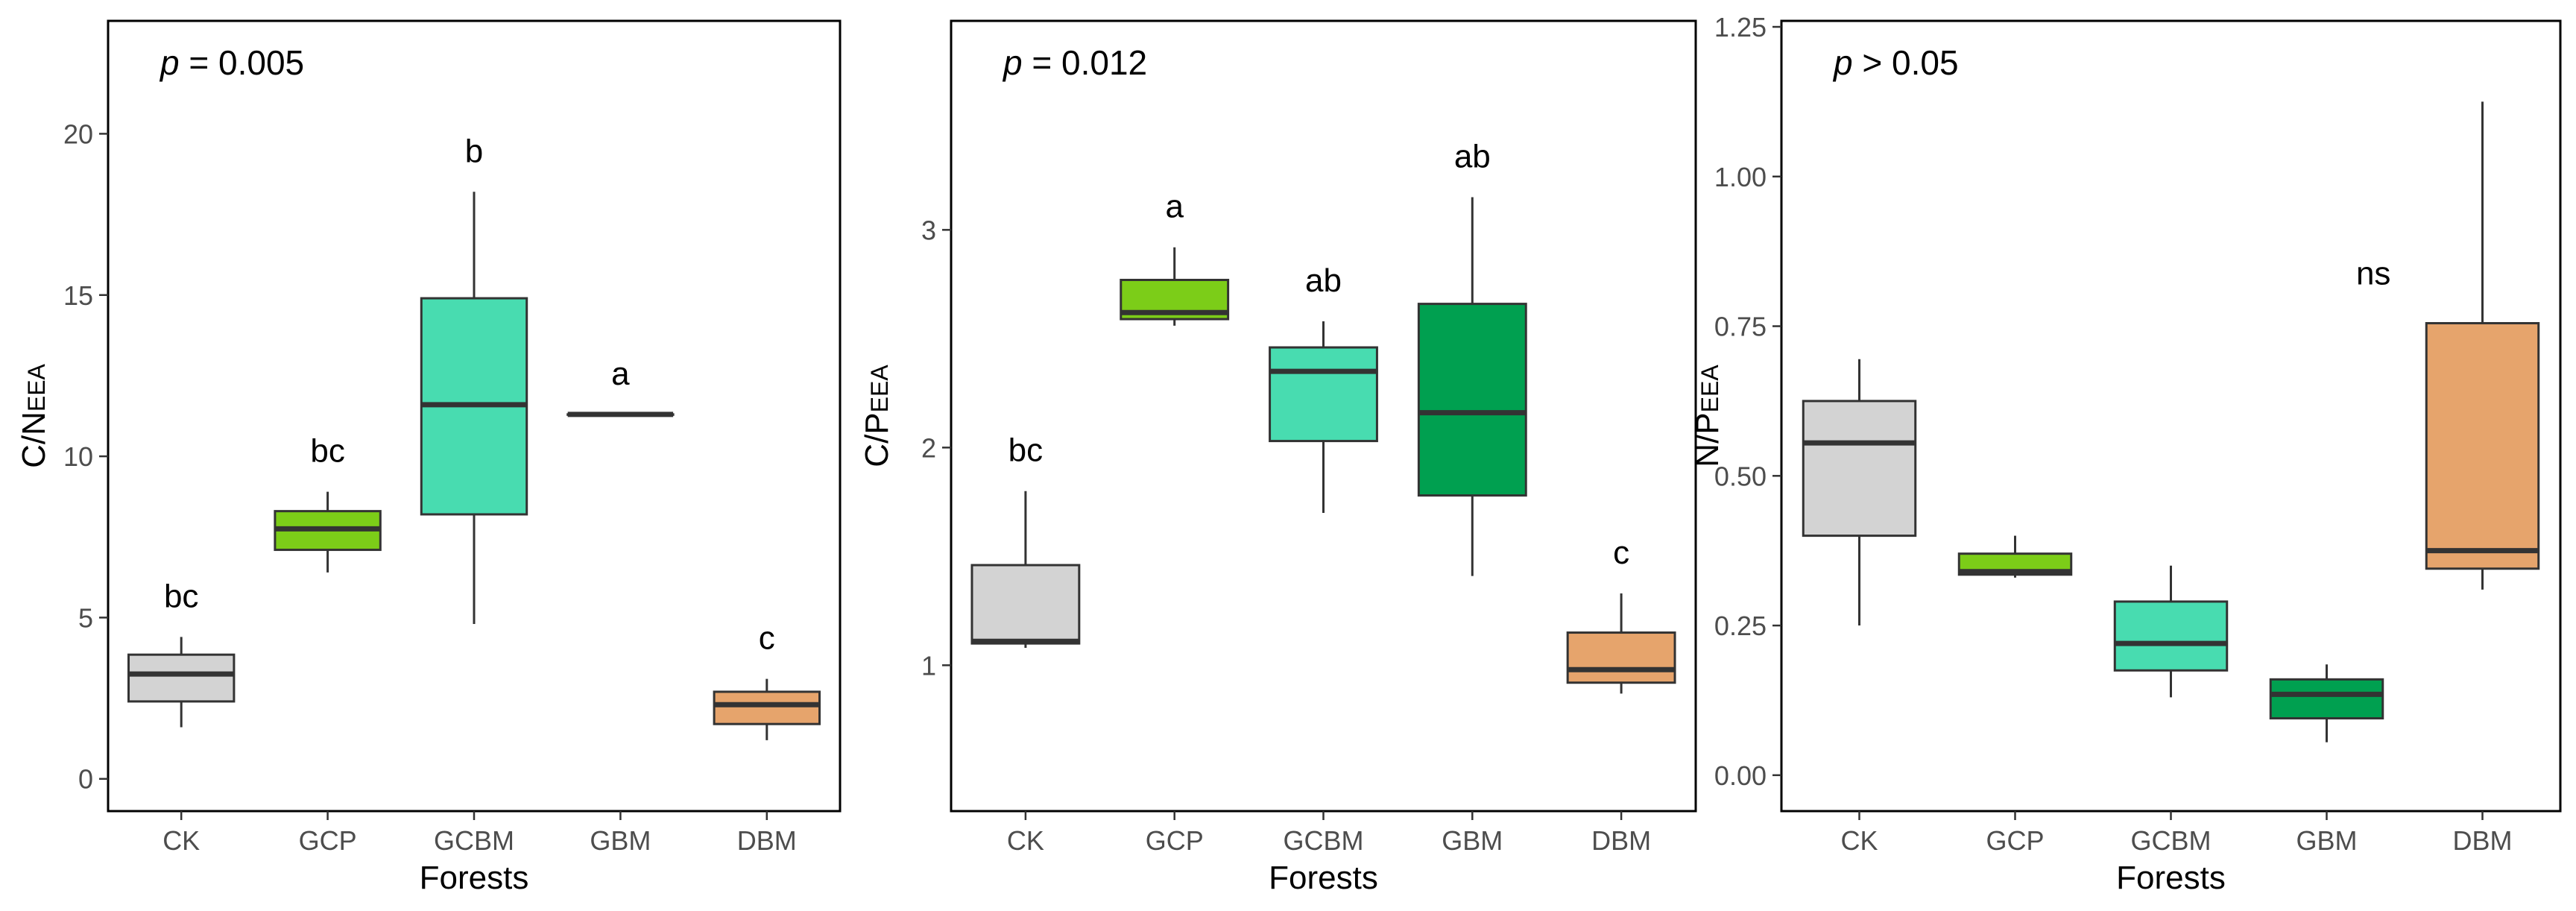 This screenshot has width=2576, height=911. I want to click on box-dbm, so click(2483, 346).